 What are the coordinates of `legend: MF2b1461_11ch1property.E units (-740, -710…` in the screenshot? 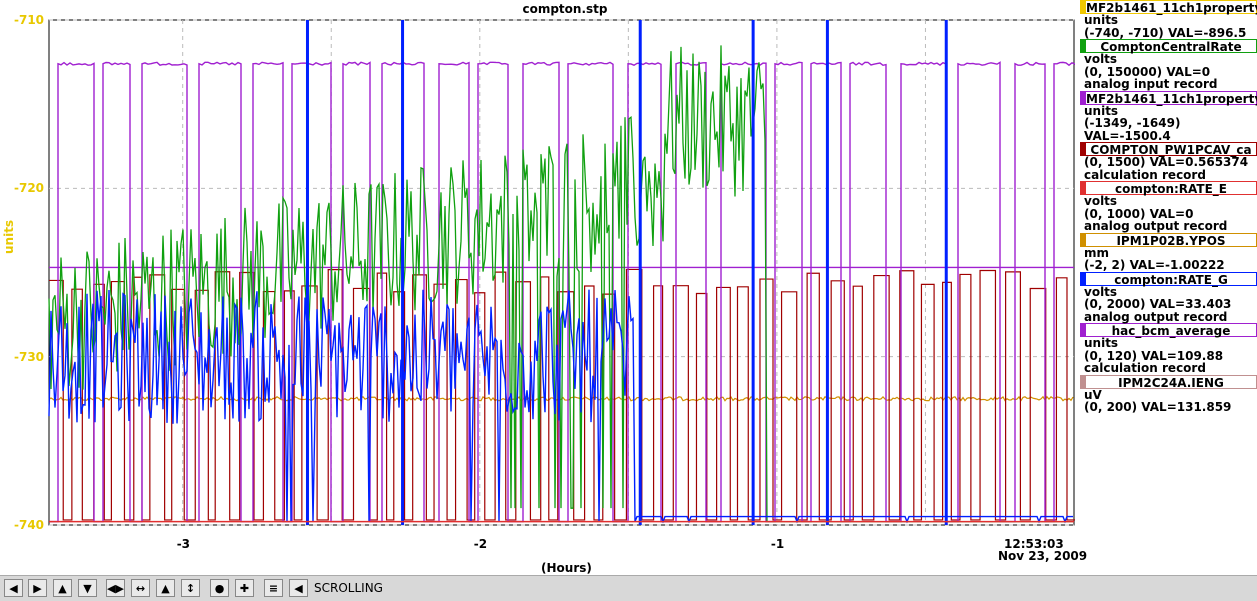 It's located at (1168, 207).